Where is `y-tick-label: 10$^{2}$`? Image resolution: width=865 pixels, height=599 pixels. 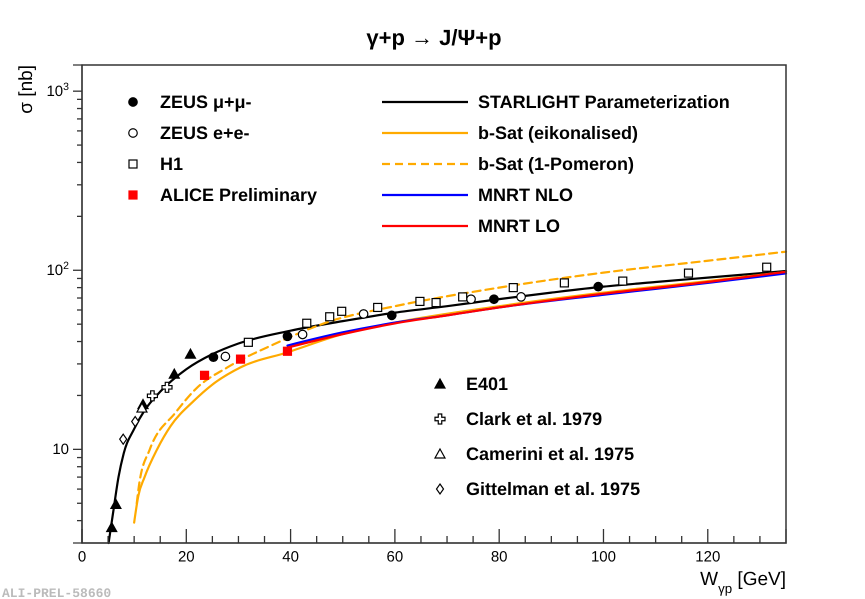
y-tick-label: 10$^{2}$ is located at coordinates (58, 270).